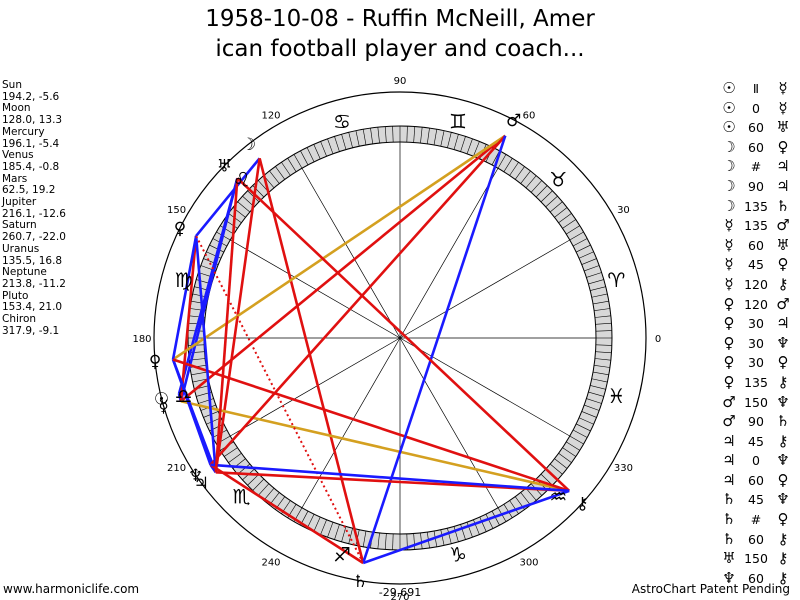 This screenshot has width=800, height=600. Describe the element at coordinates (18, 155) in the screenshot. I see `planet-name-venus: Venus` at that location.